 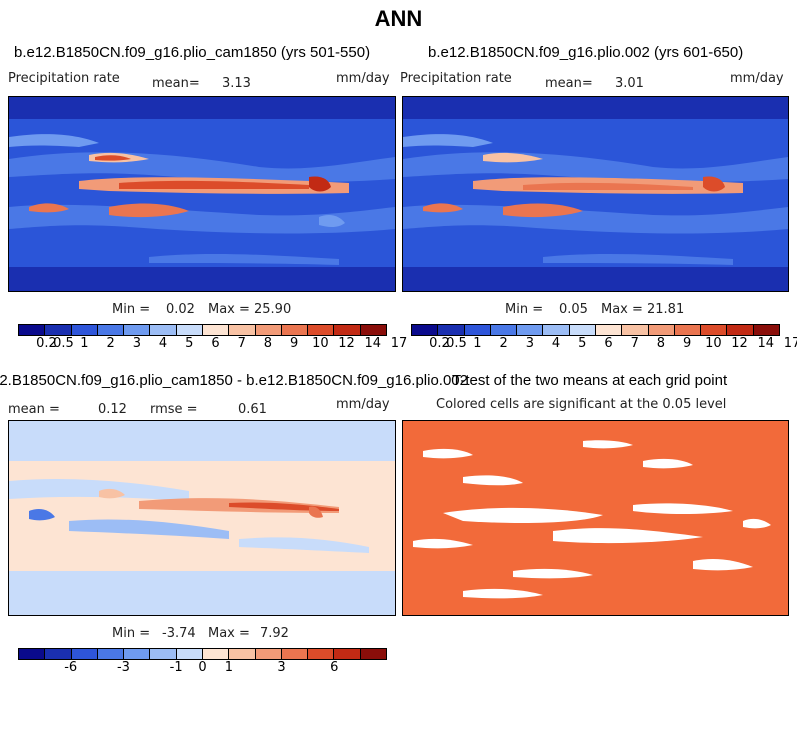 I want to click on panel3-rmse-label: rmse =, so click(x=174, y=409).